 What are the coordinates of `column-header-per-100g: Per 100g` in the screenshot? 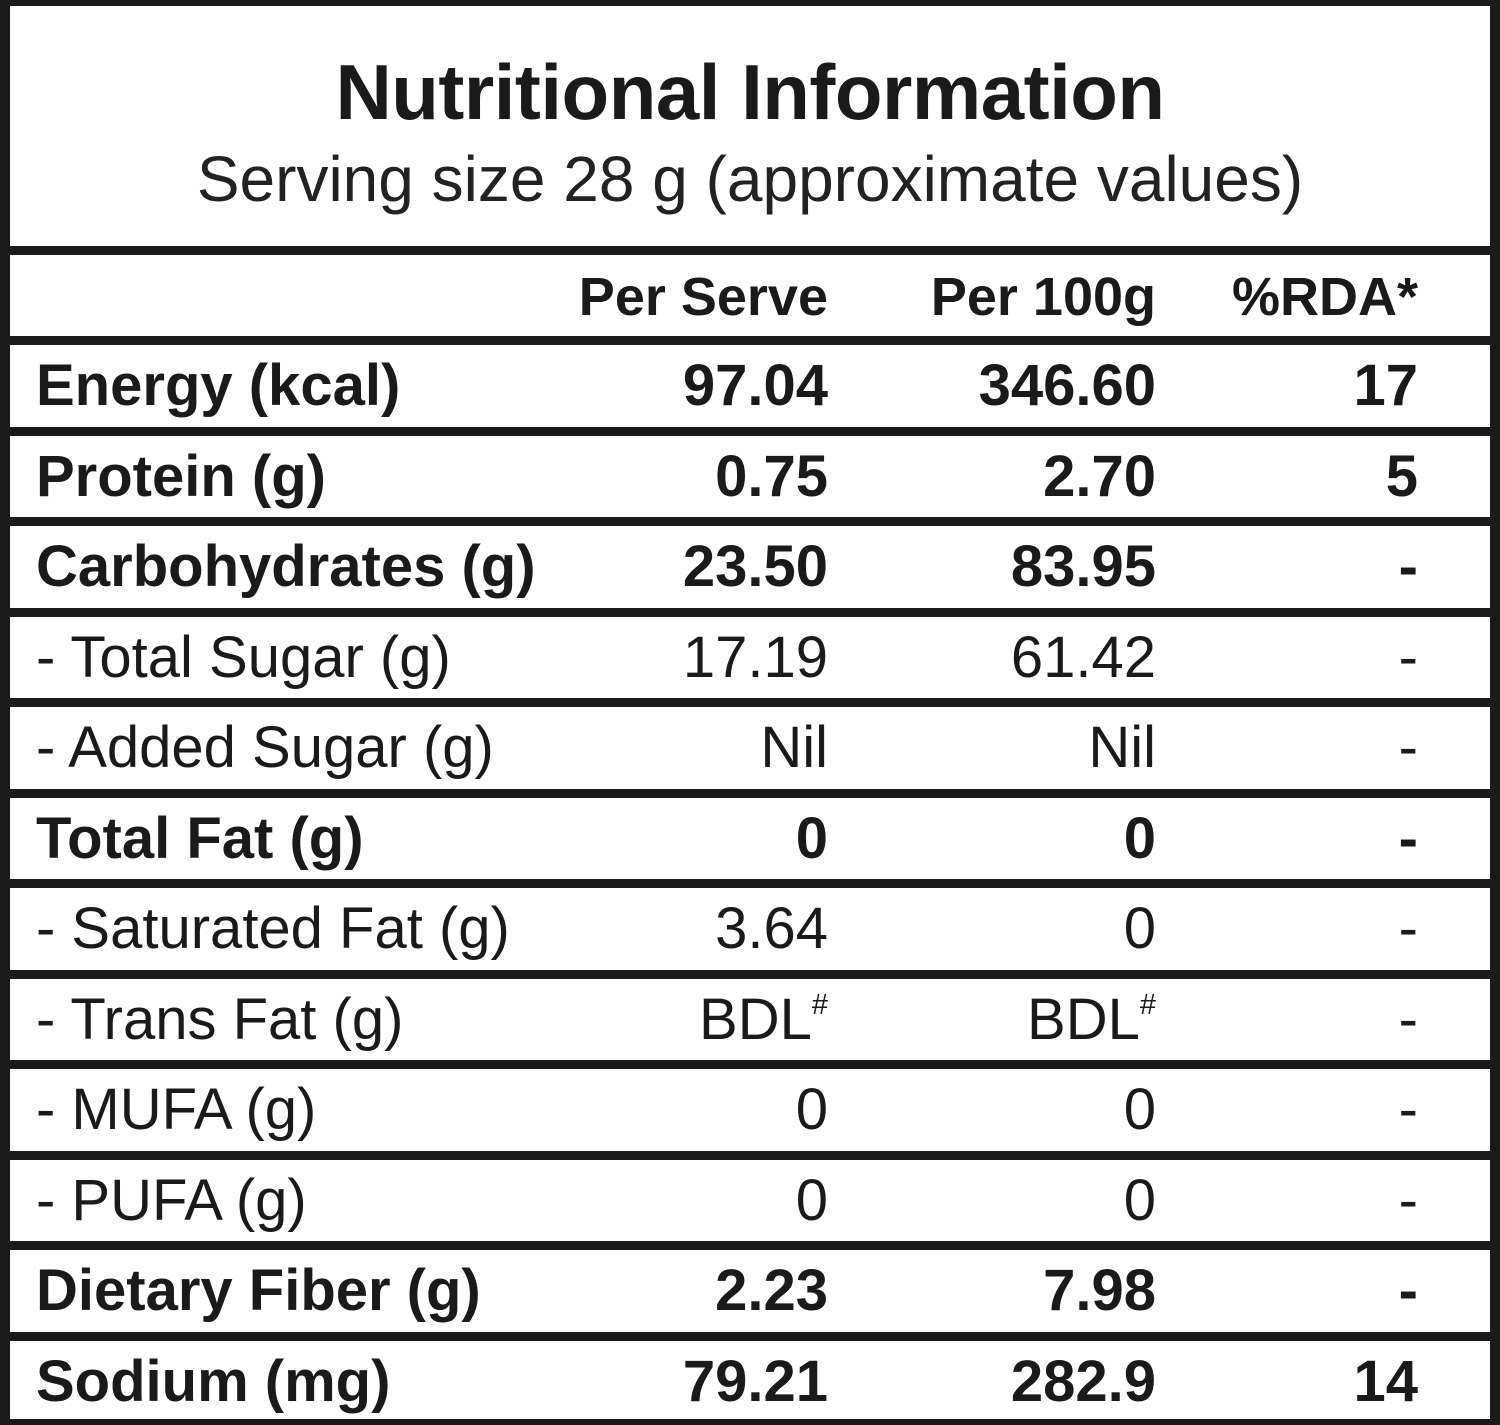 It's located at (1043, 297).